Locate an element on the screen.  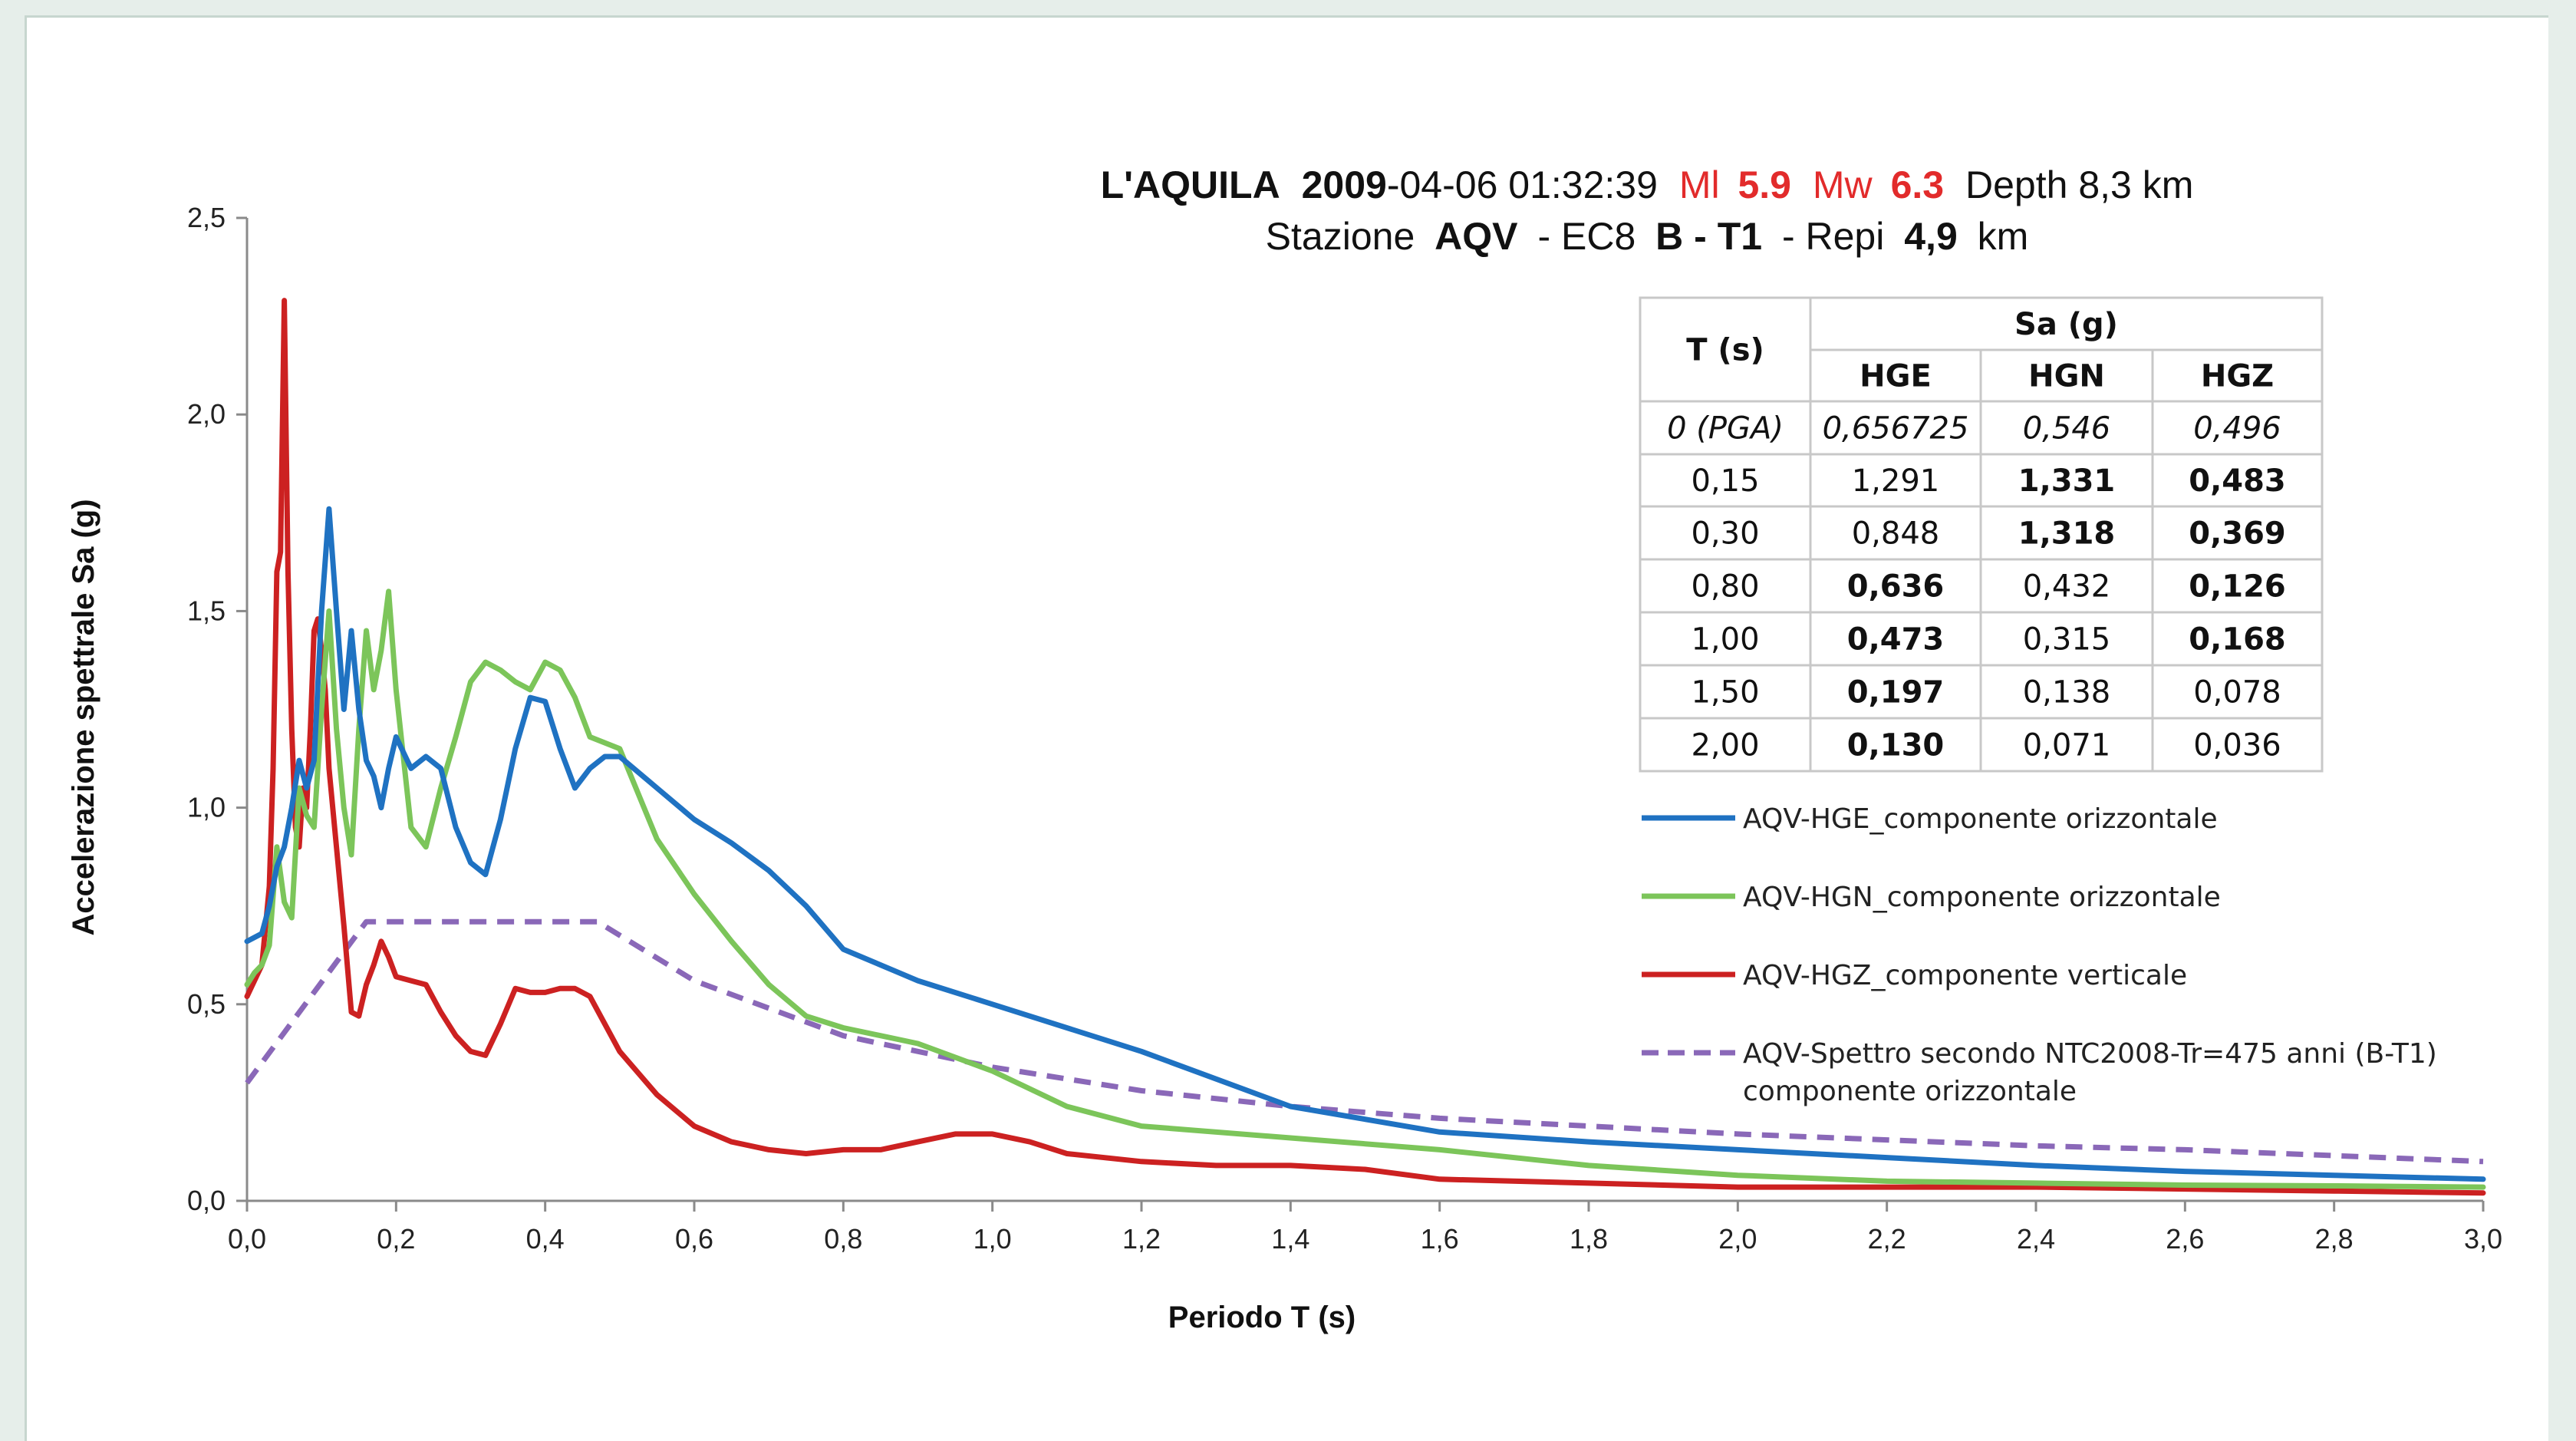
title-ml-label: Ml is located at coordinates (1699, 184).